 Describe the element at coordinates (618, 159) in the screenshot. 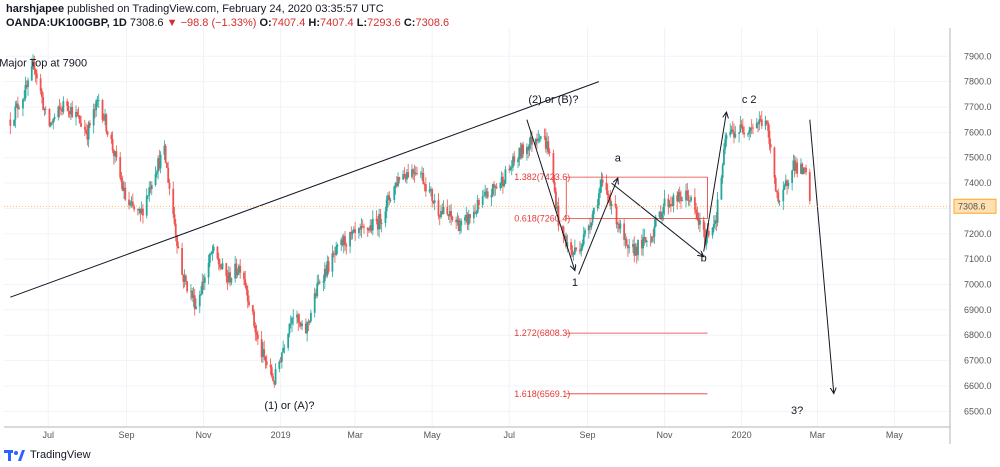

I see `wave-annotation: a` at that location.